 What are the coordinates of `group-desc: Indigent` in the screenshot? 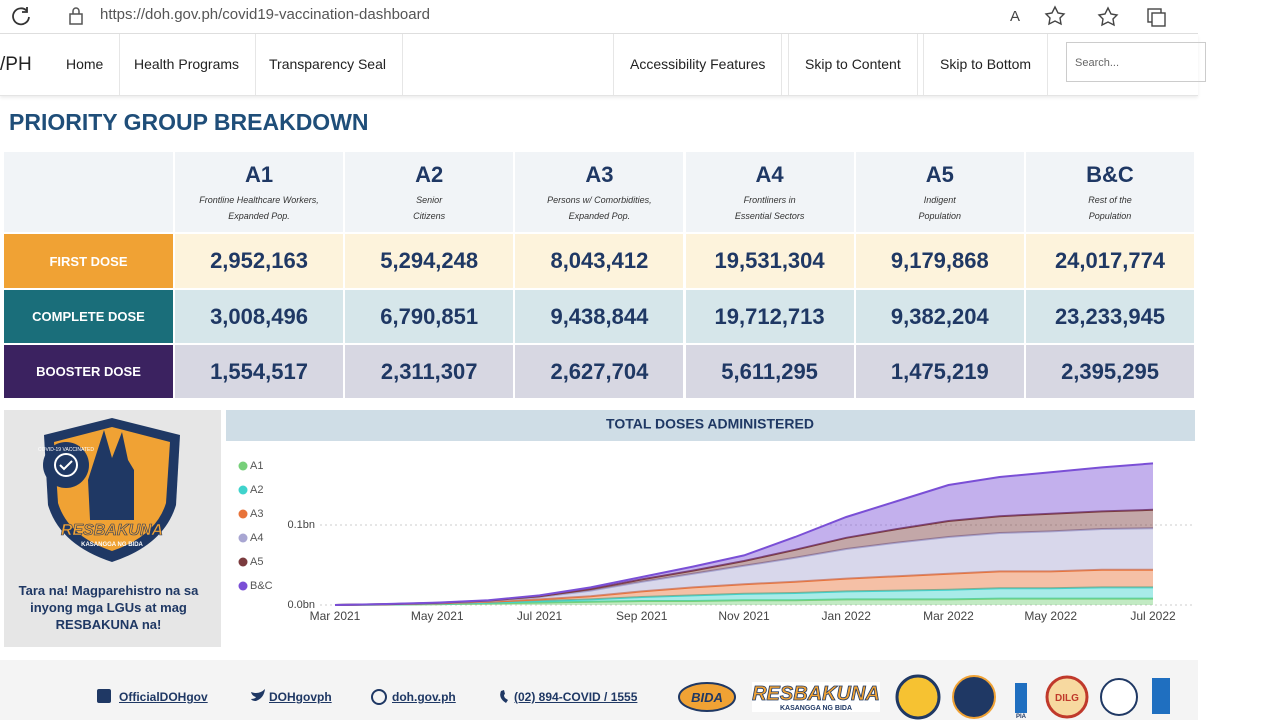 It's located at (939, 200).